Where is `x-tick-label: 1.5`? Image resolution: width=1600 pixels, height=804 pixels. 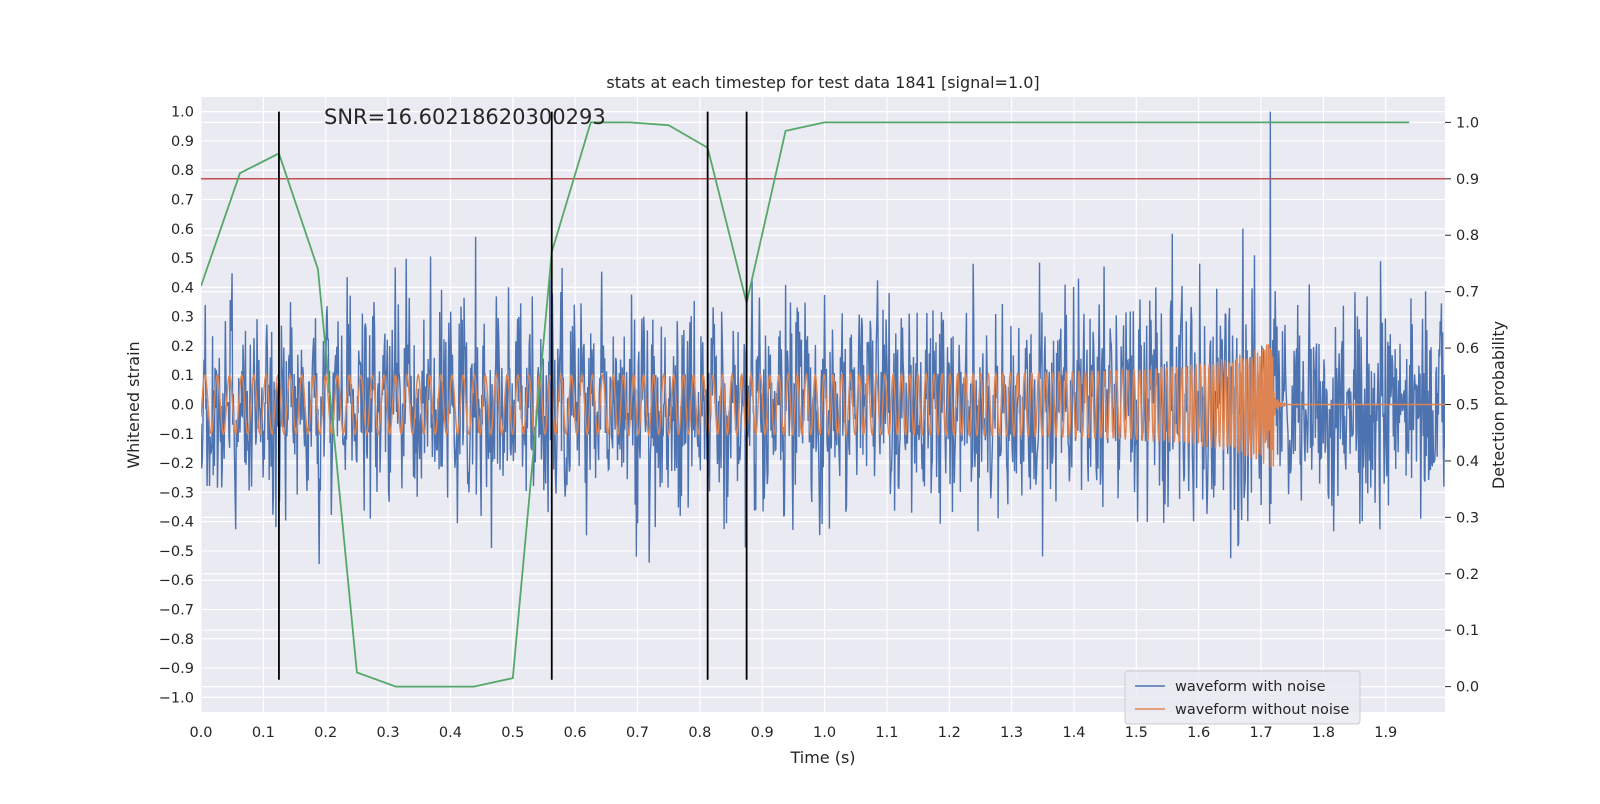 x-tick-label: 1.5 is located at coordinates (1136, 733).